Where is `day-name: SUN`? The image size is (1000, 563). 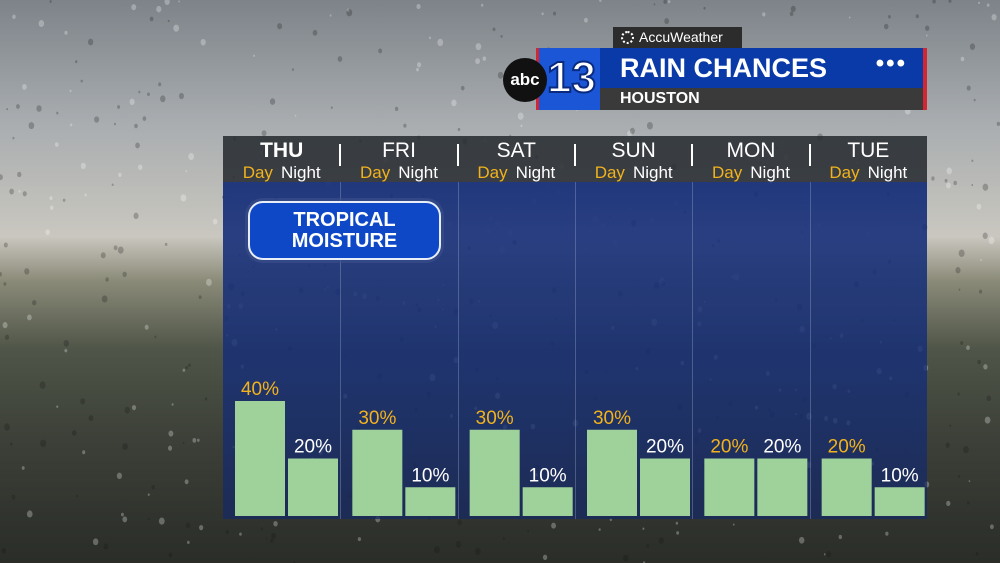
day-name: SUN is located at coordinates (633, 150).